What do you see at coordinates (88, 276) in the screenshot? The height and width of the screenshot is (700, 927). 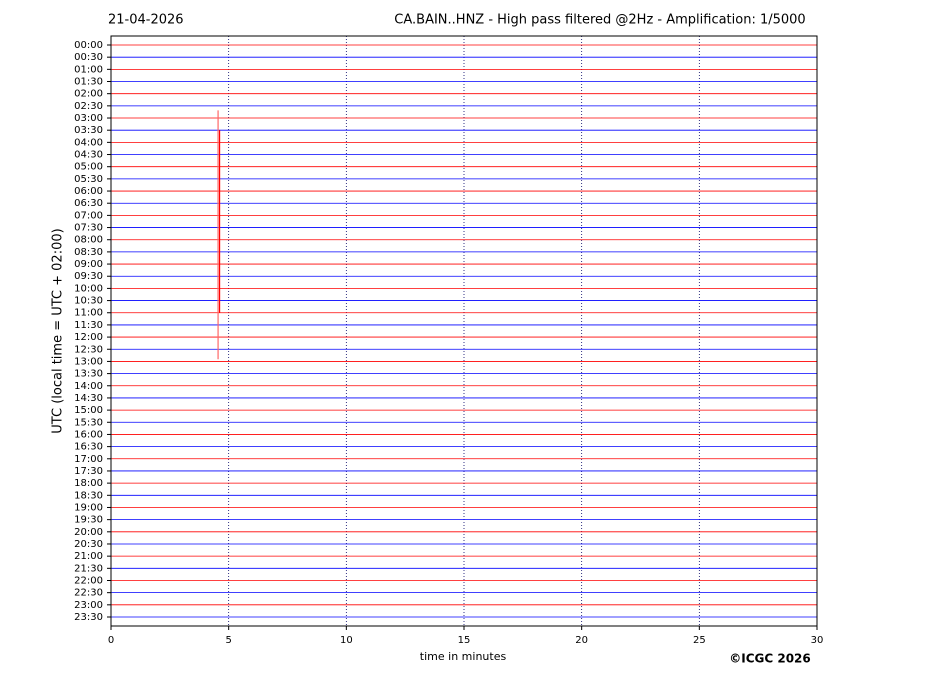 I see `y-tick-label: 09:30` at bounding box center [88, 276].